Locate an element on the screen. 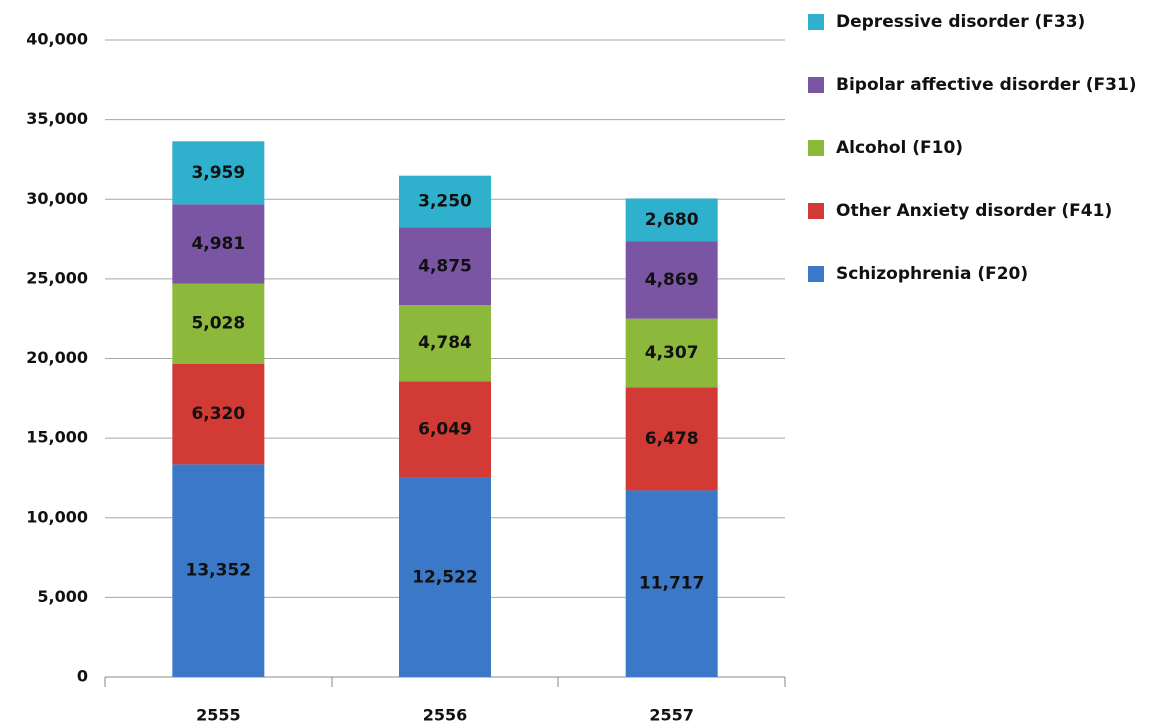 The image size is (1161, 728). data-label: 4,981 is located at coordinates (218, 244).